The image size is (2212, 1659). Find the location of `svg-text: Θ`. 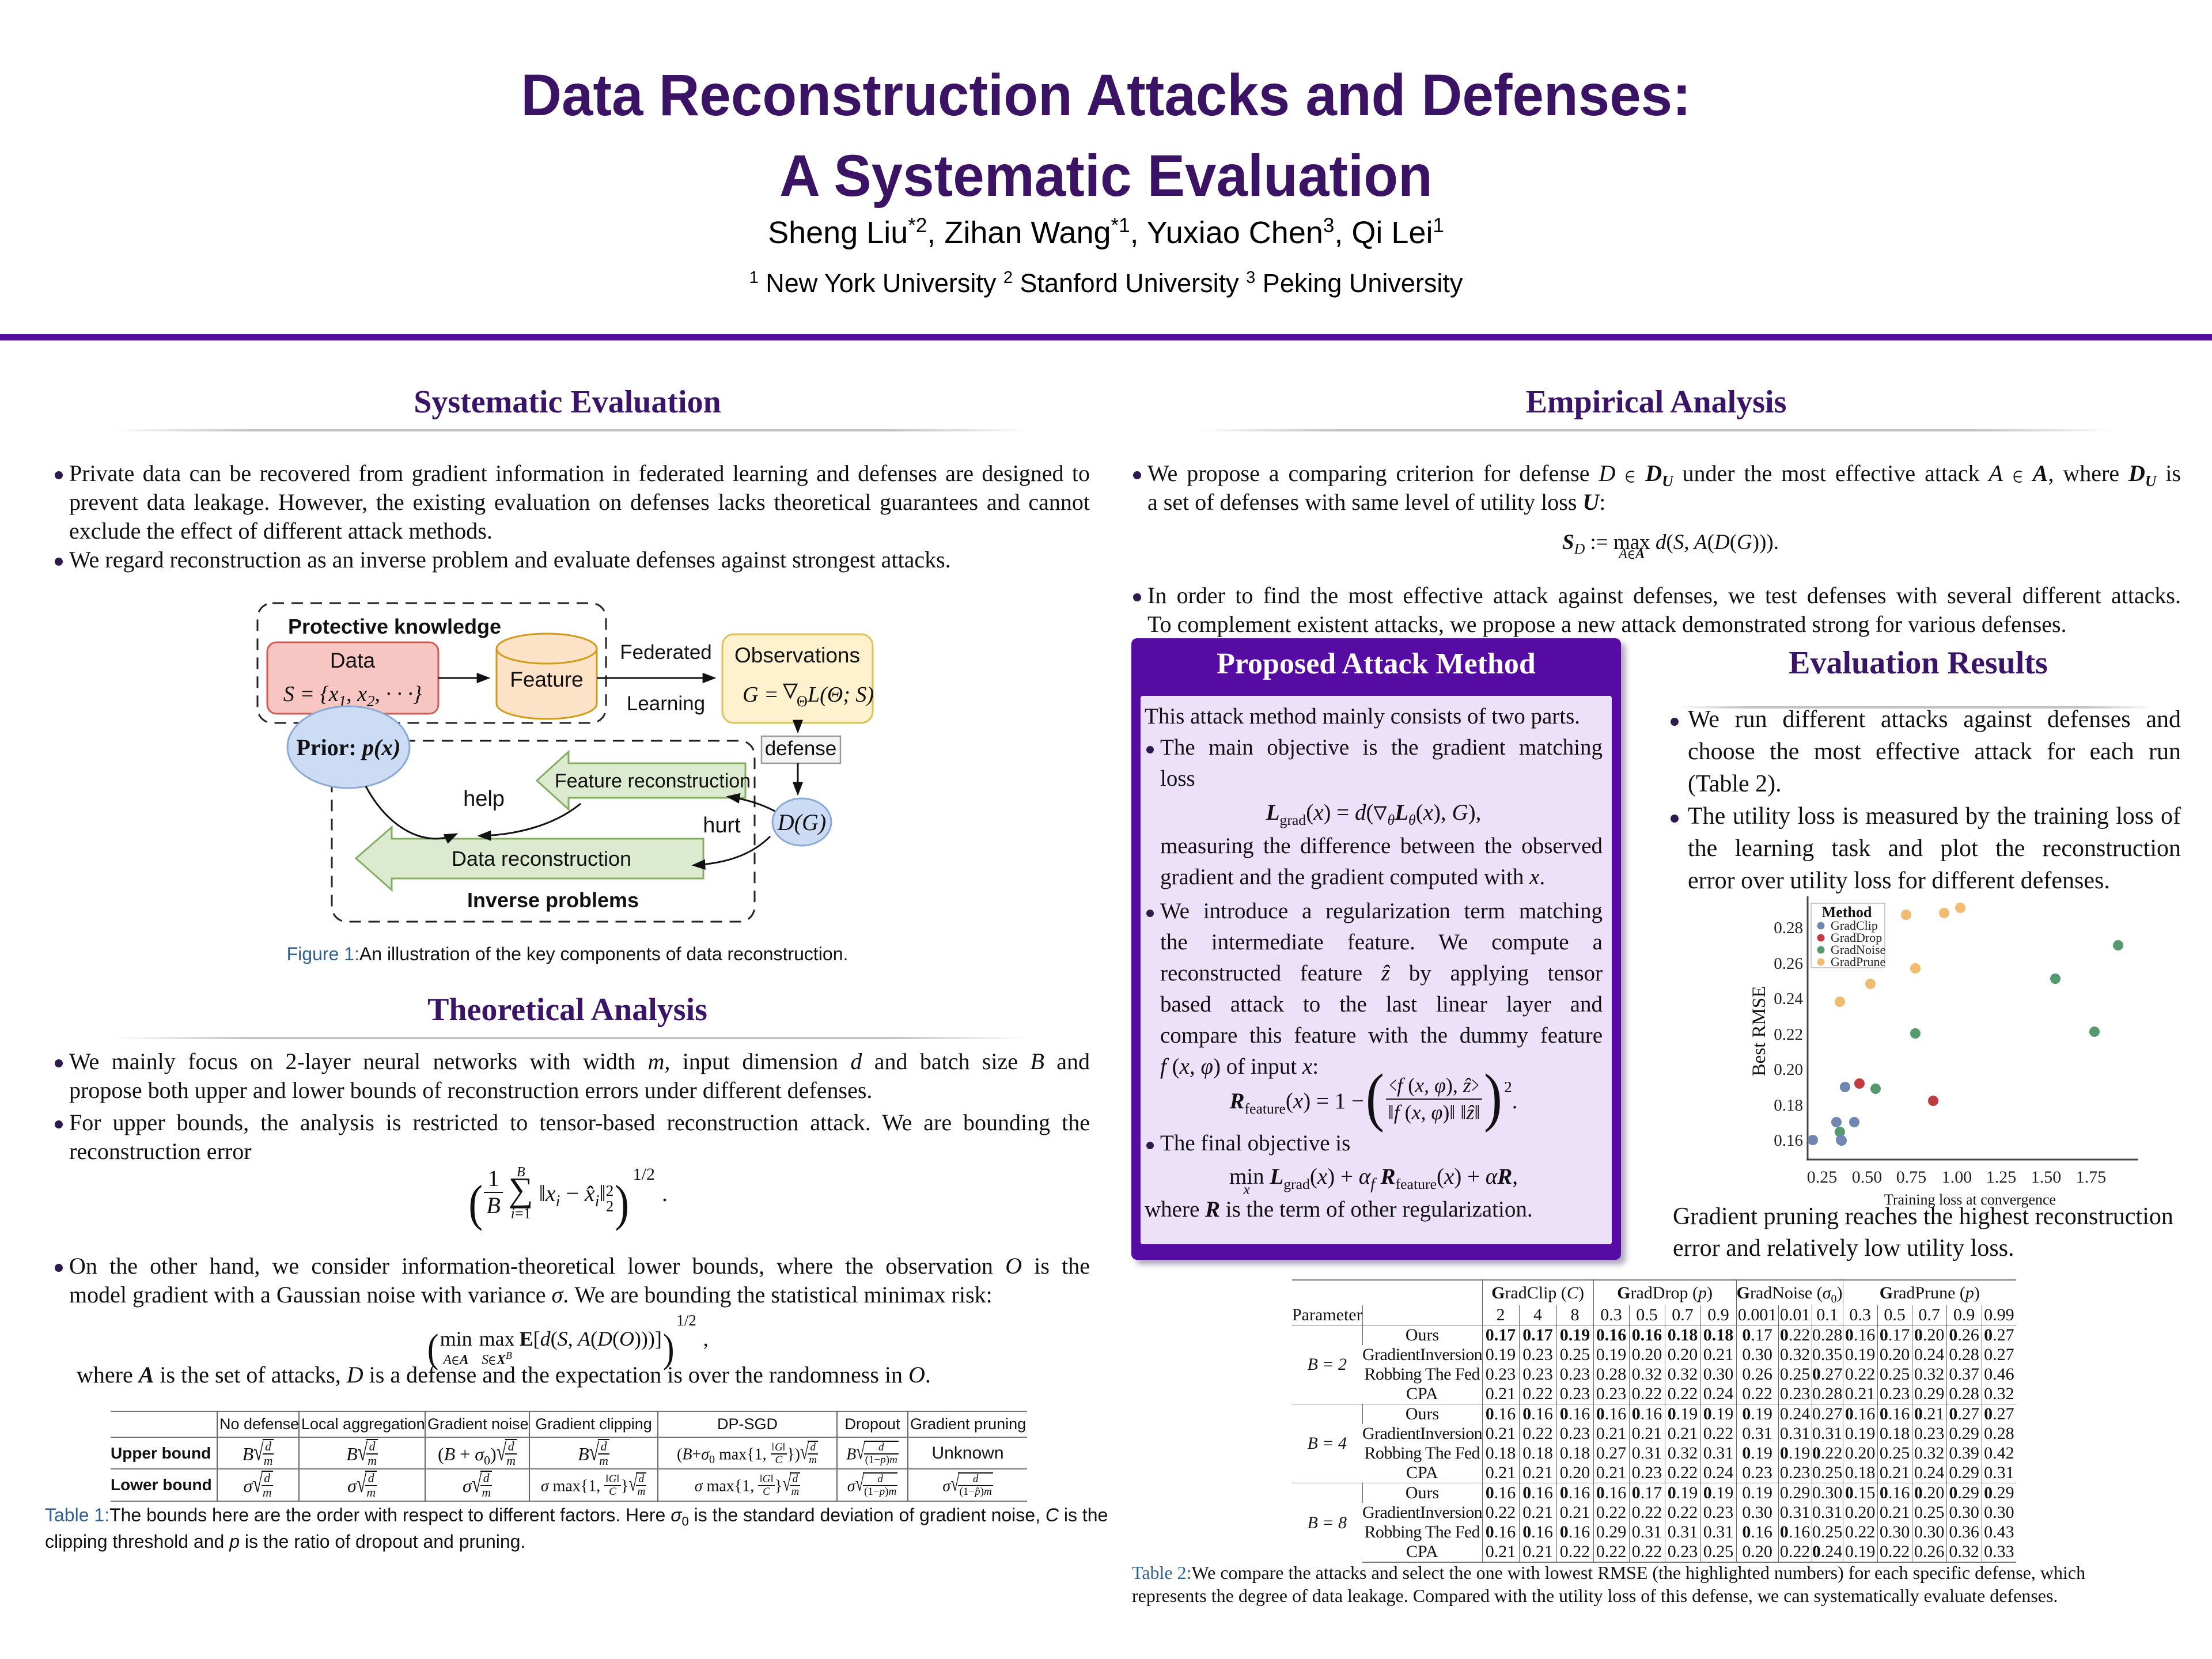

svg-text: Θ is located at coordinates (802, 701).